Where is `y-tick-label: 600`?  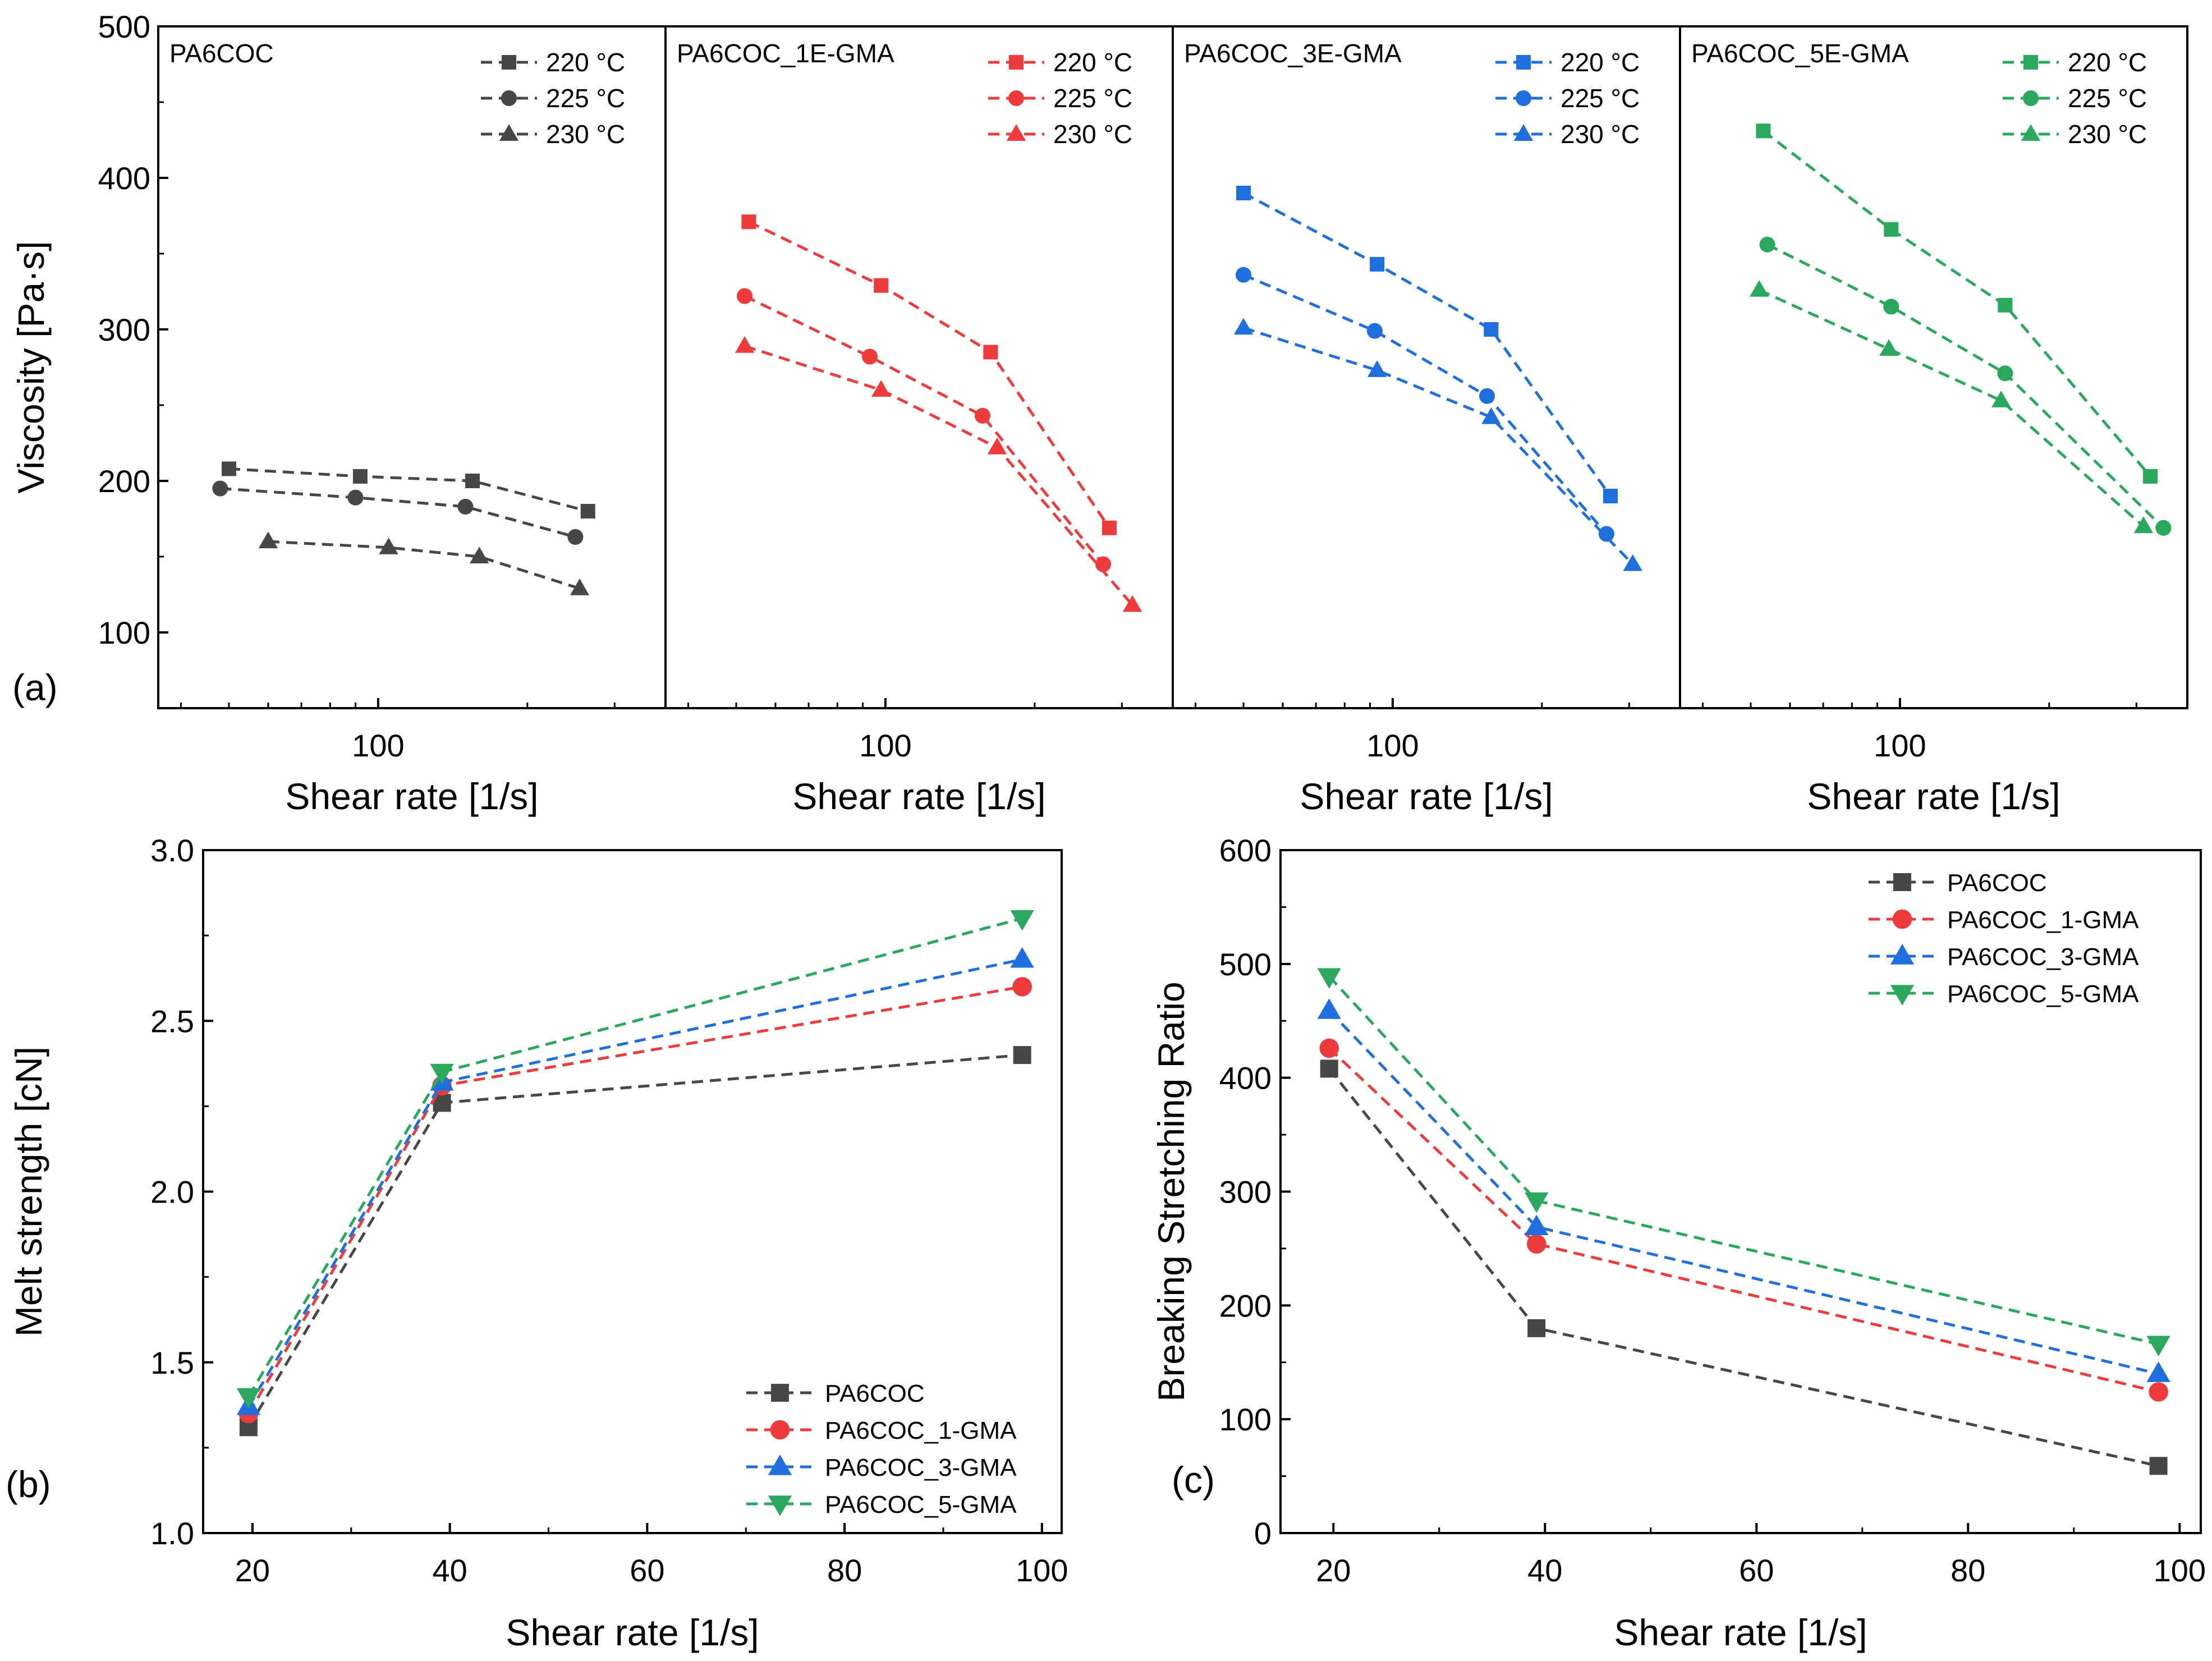 y-tick-label: 600 is located at coordinates (1245, 850).